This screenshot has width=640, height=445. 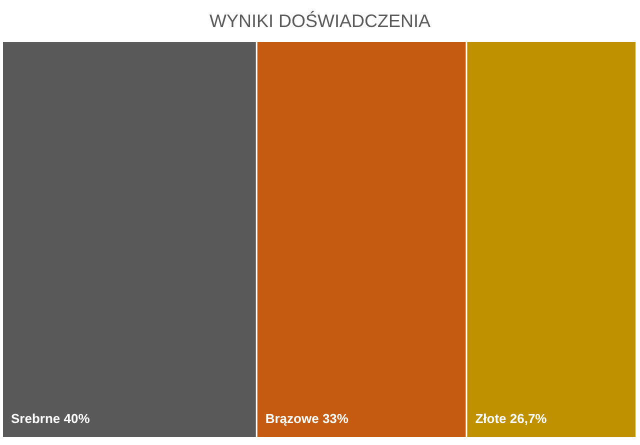 What do you see at coordinates (492, 418) in the screenshot?
I see `category-label: Złote` at bounding box center [492, 418].